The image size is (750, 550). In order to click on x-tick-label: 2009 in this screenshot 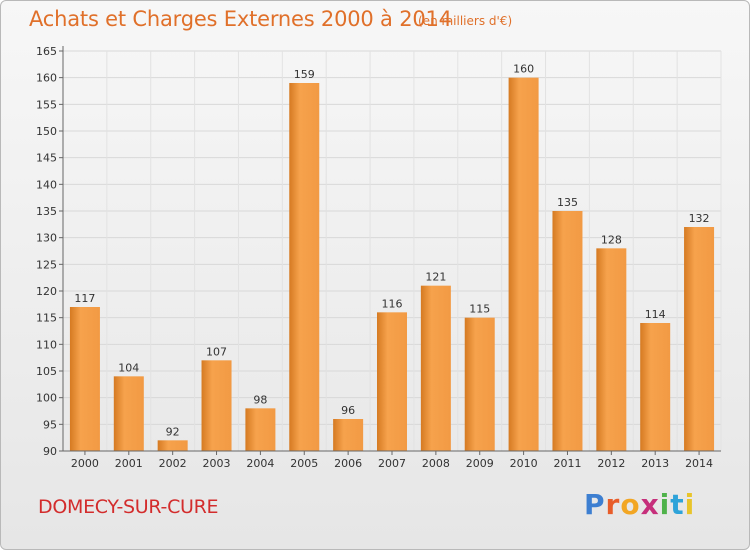, I will do `click(480, 463)`.